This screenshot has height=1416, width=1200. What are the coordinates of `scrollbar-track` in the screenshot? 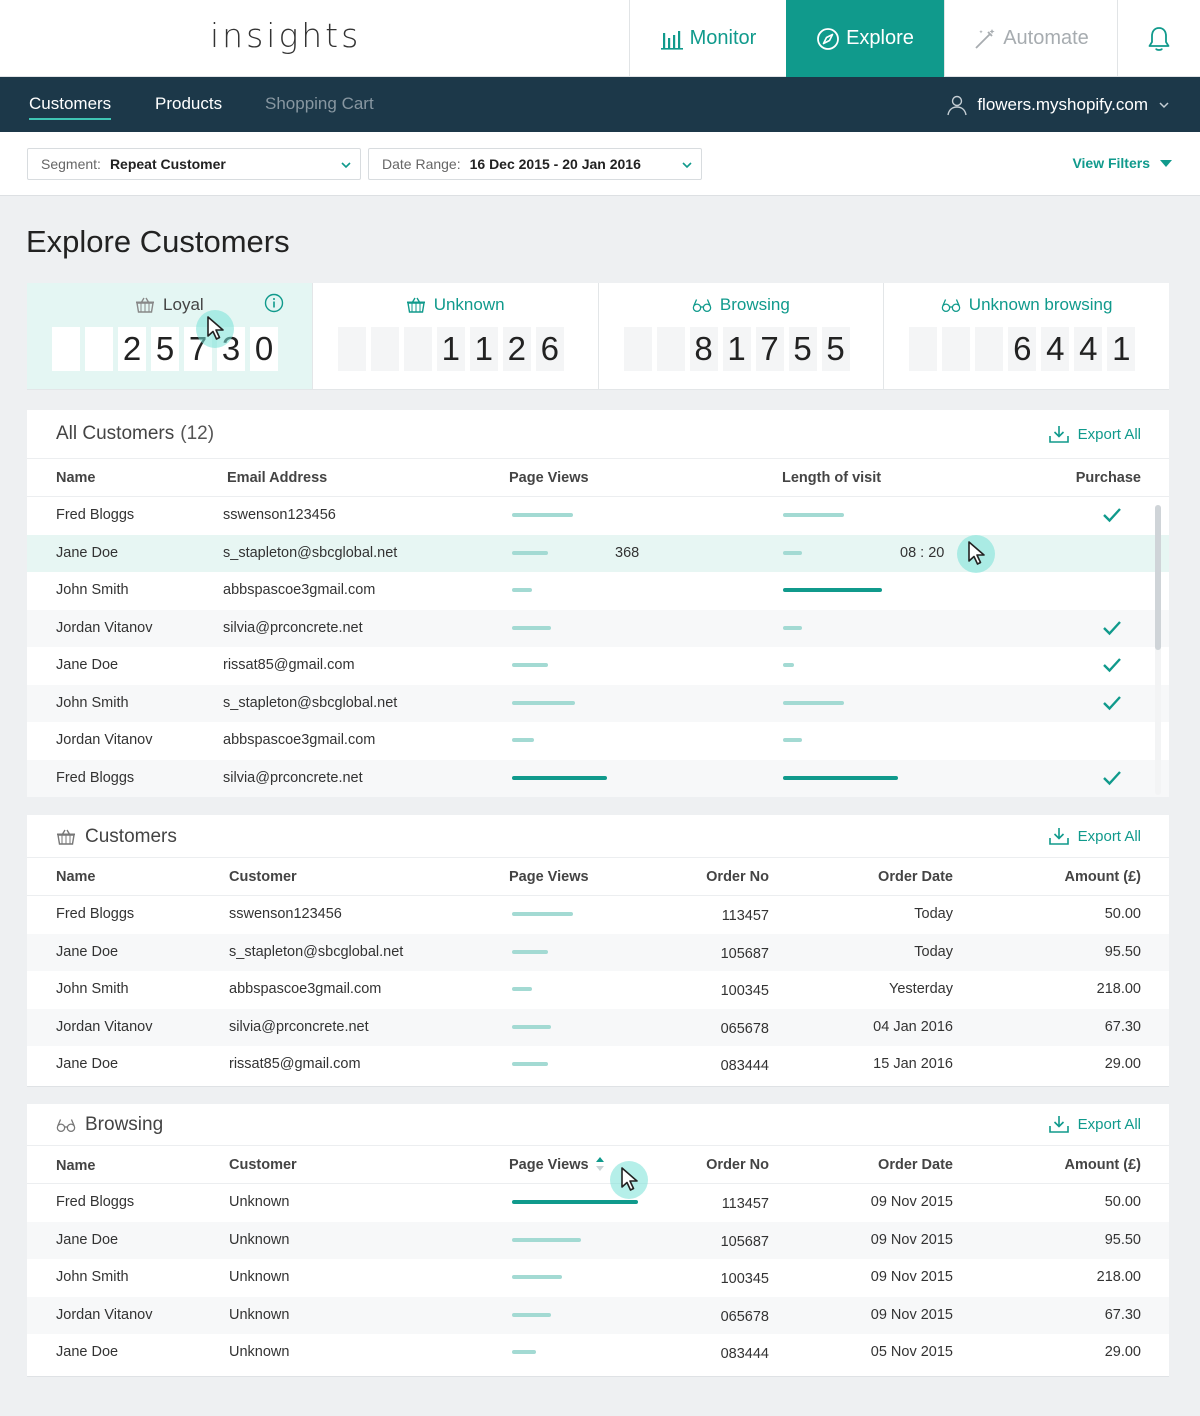 It's located at (1158, 650).